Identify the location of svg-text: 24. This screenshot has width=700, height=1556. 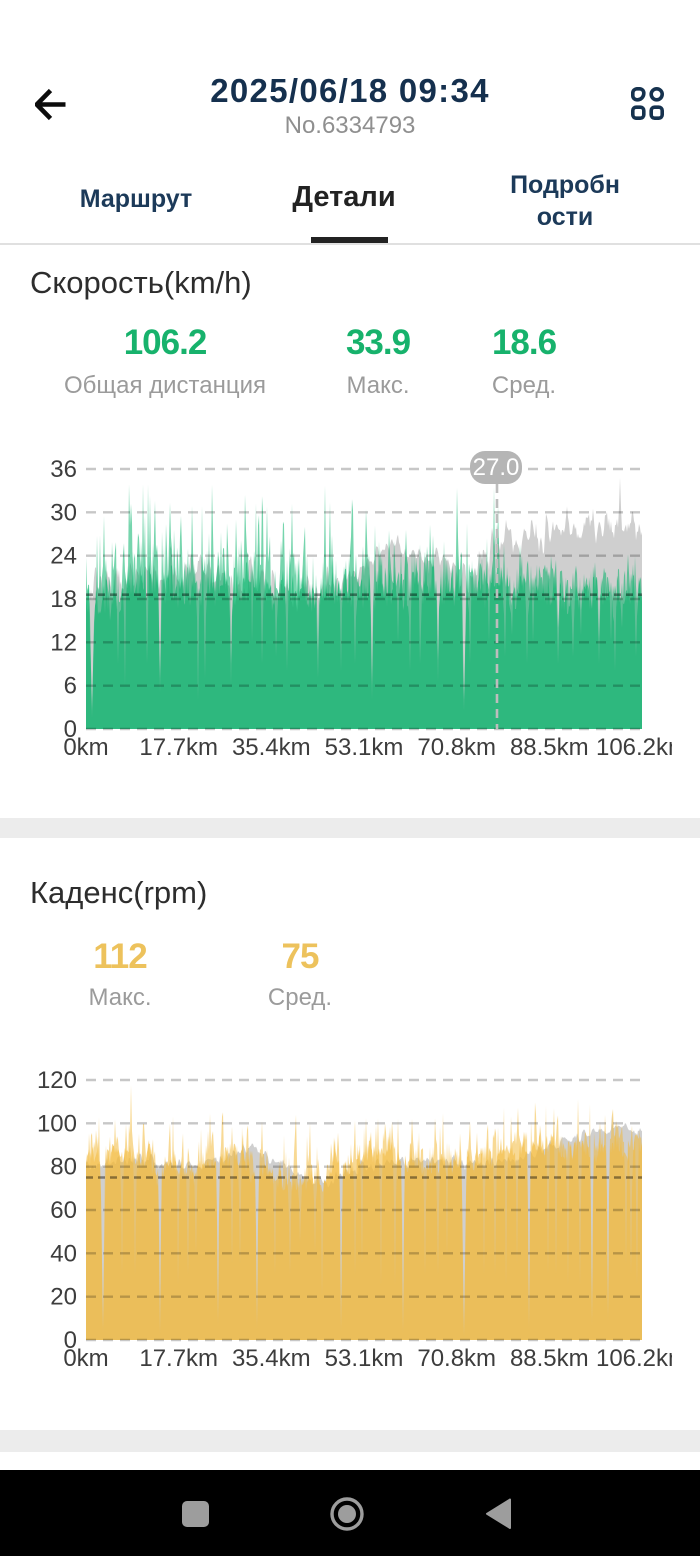
(63, 556).